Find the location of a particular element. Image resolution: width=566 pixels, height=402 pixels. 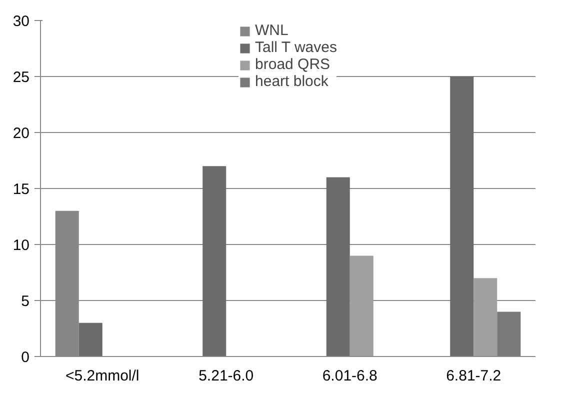

y-tick-label: 15 is located at coordinates (21, 189).